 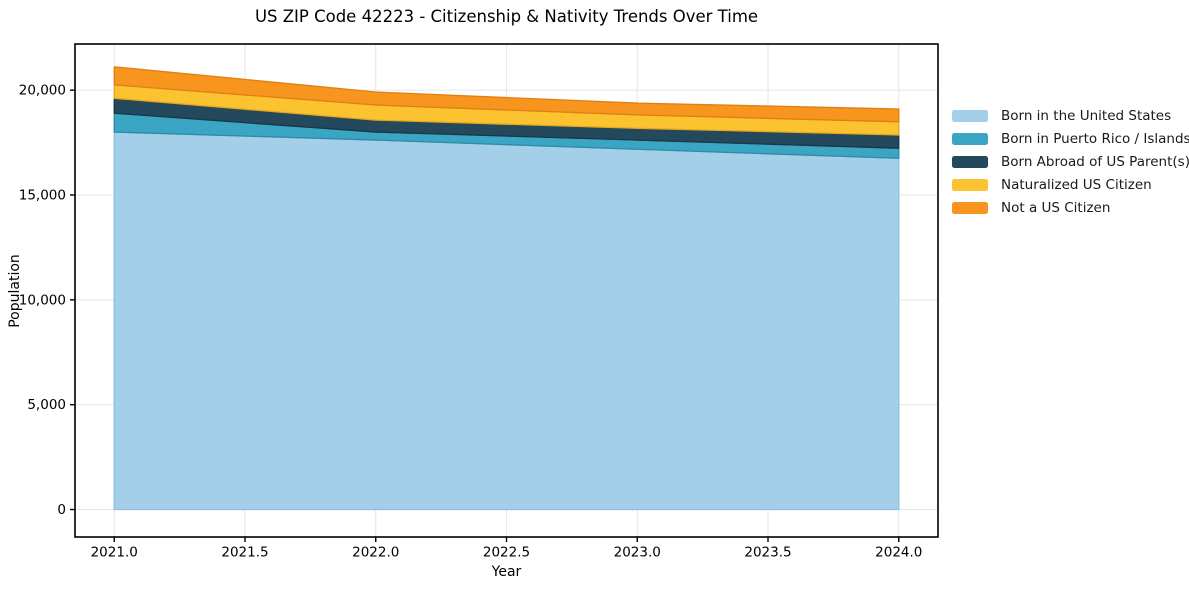 What do you see at coordinates (46, 405) in the screenshot?
I see `y-tick-label-5,000: 5,000` at bounding box center [46, 405].